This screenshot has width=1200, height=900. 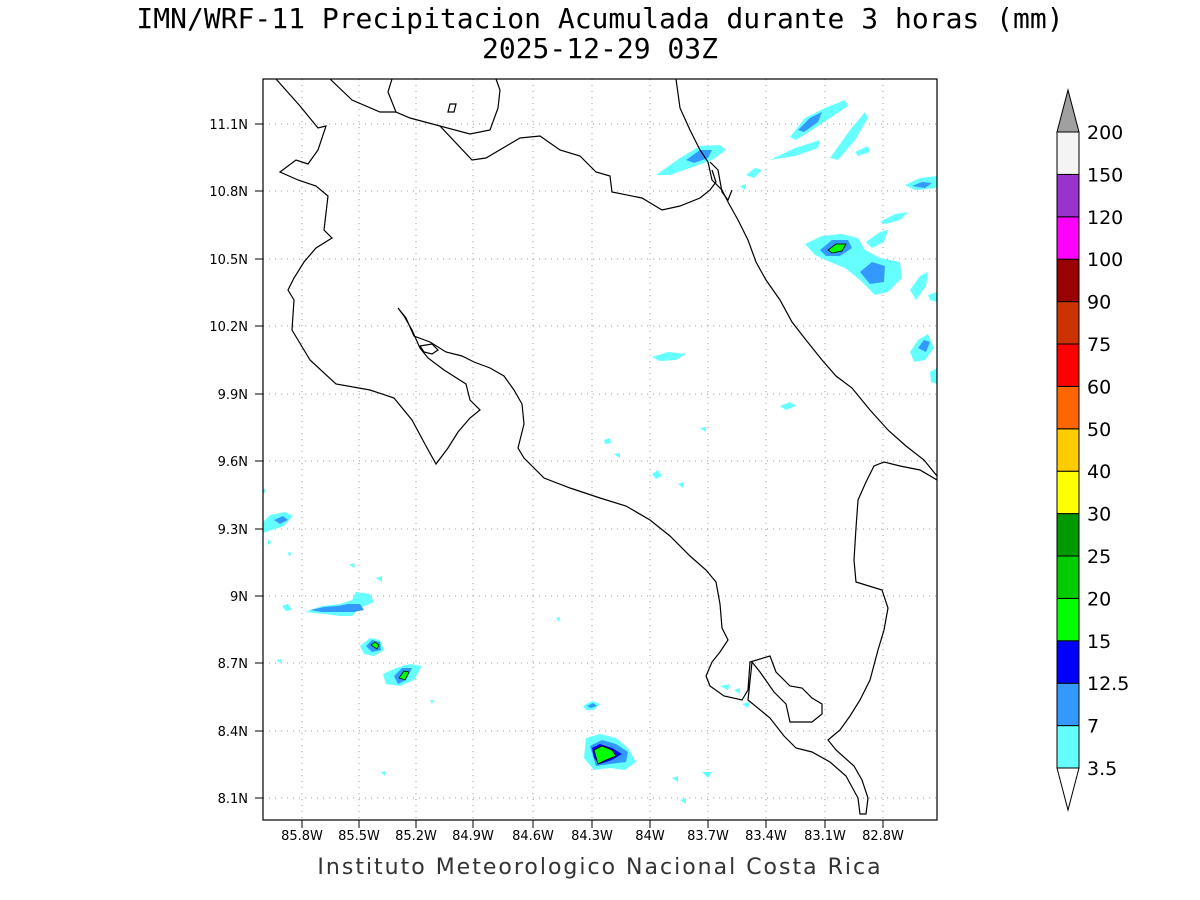 What do you see at coordinates (228, 260) in the screenshot?
I see `lat-label: 10.5N` at bounding box center [228, 260].